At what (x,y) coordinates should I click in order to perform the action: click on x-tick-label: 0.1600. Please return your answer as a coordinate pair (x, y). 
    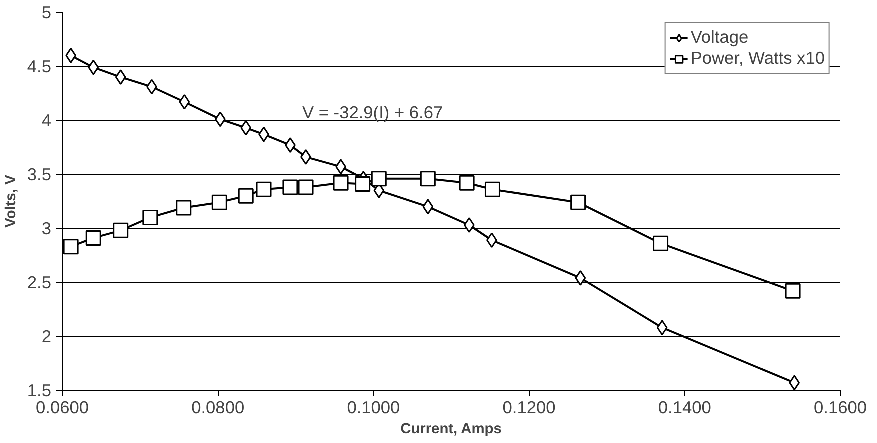
    Looking at the image, I should click on (840, 408).